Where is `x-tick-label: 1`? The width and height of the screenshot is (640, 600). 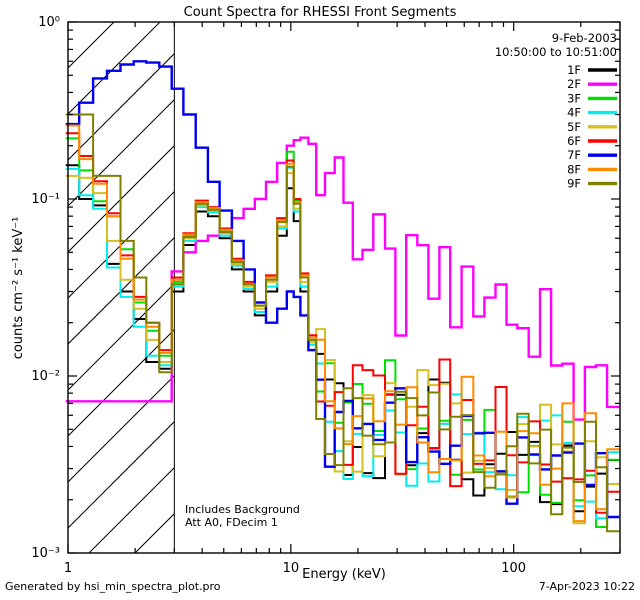
x-tick-label: 1 is located at coordinates (68, 568).